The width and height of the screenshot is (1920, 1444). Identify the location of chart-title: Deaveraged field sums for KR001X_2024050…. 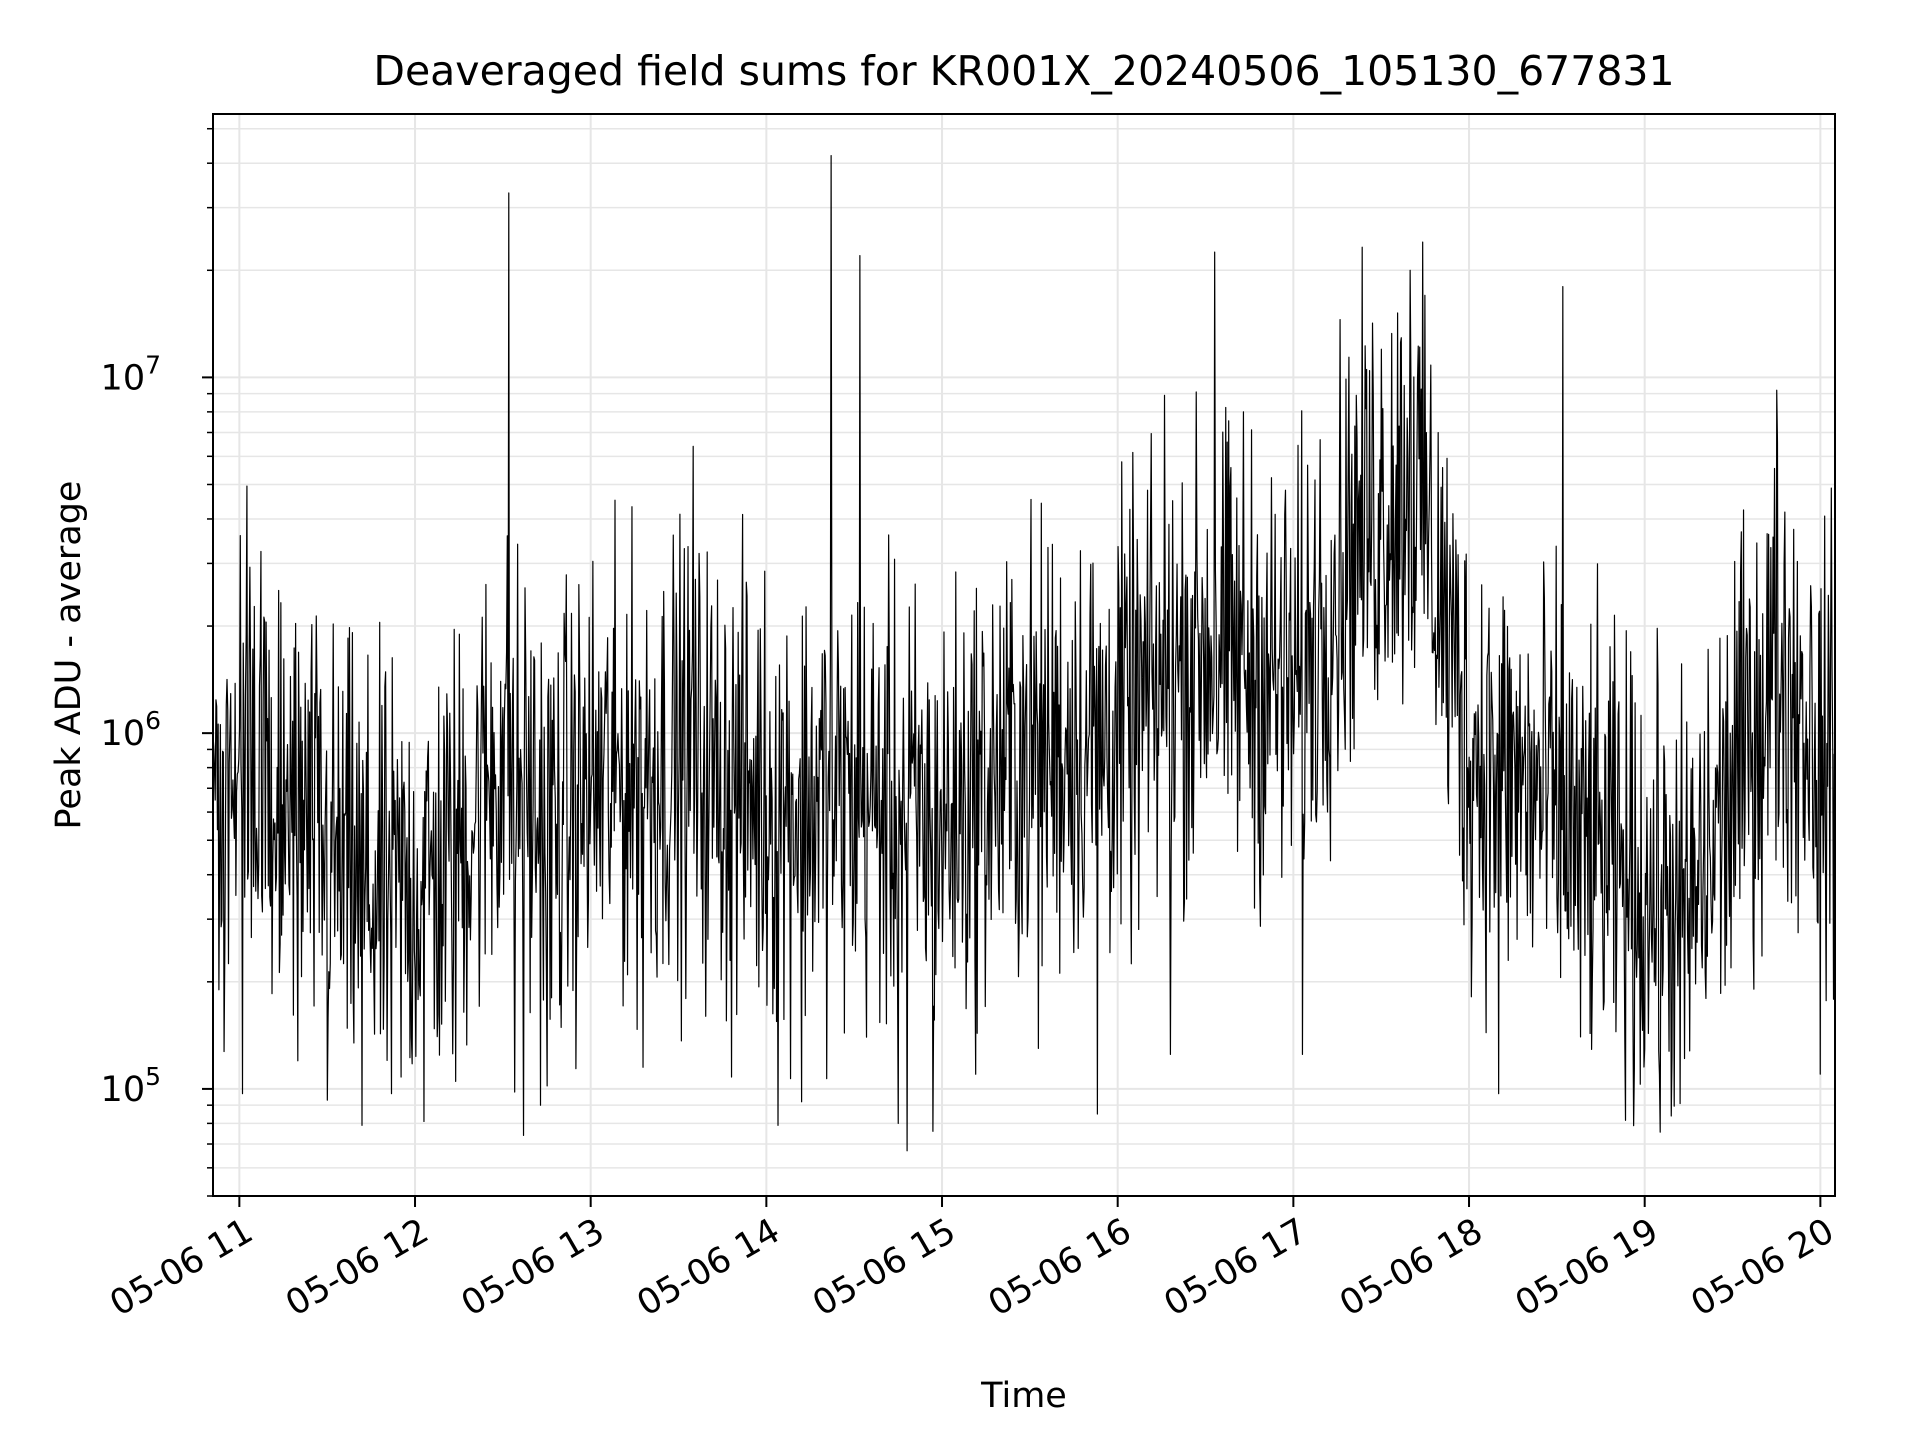
(1023, 71).